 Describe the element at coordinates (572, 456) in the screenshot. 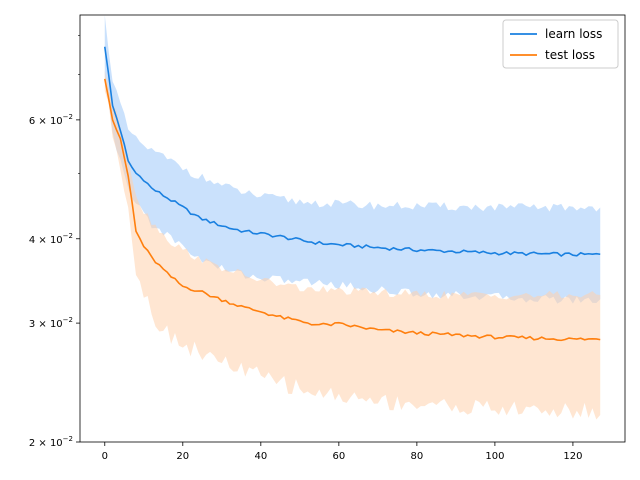

I see `x-tick-label: 120` at that location.